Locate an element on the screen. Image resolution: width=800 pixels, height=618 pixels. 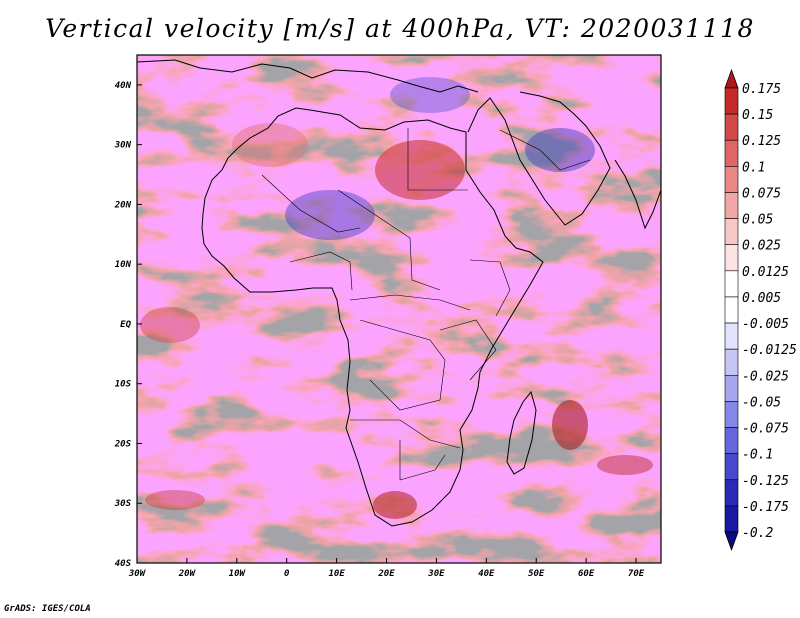
madagascar-coastline is located at coordinates (521, 432).